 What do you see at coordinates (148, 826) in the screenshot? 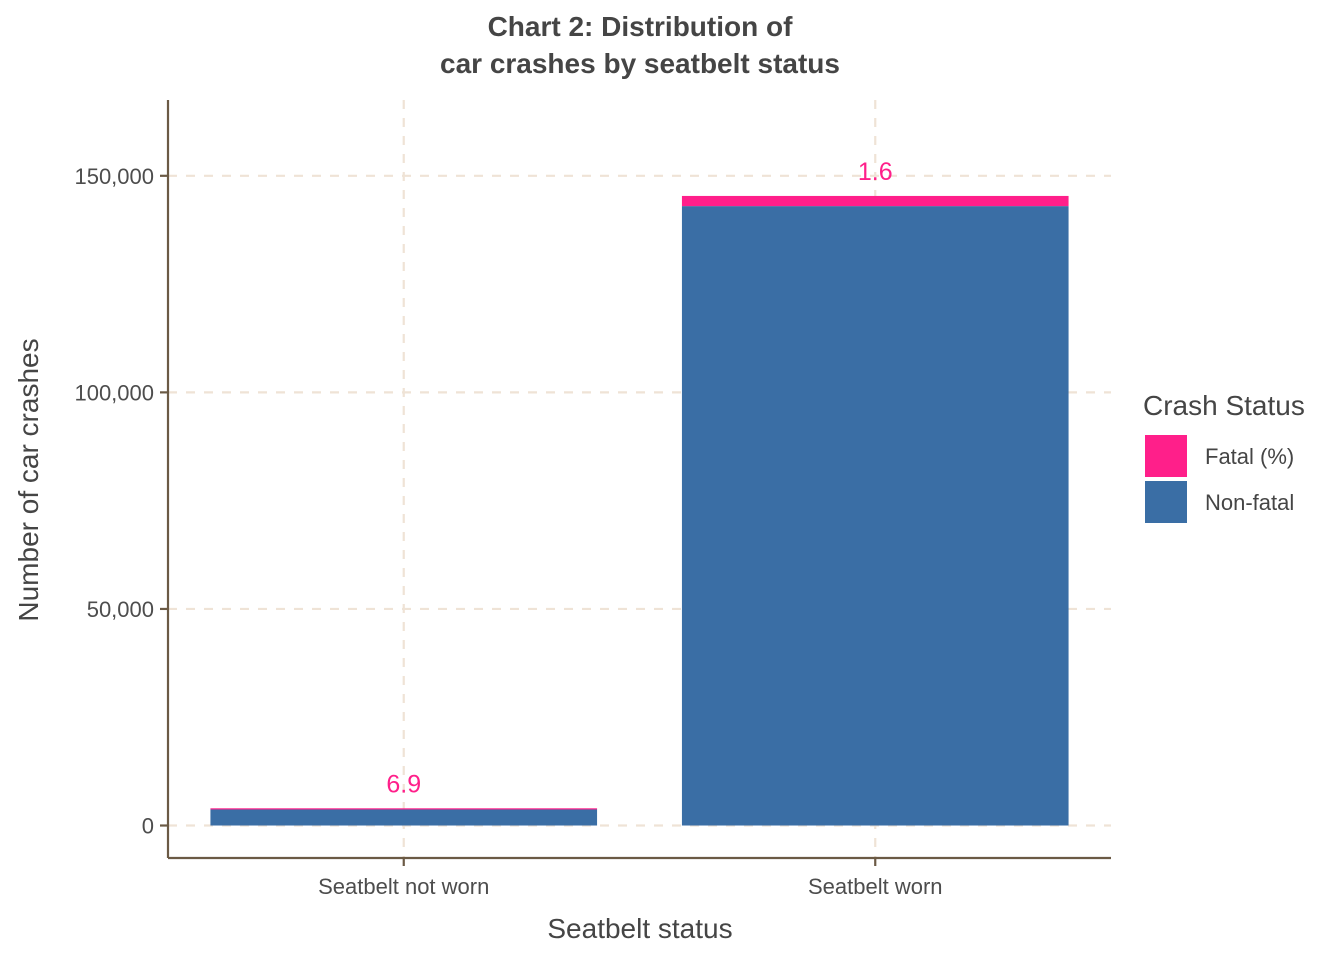
I see `y-tick-label: 0` at bounding box center [148, 826].